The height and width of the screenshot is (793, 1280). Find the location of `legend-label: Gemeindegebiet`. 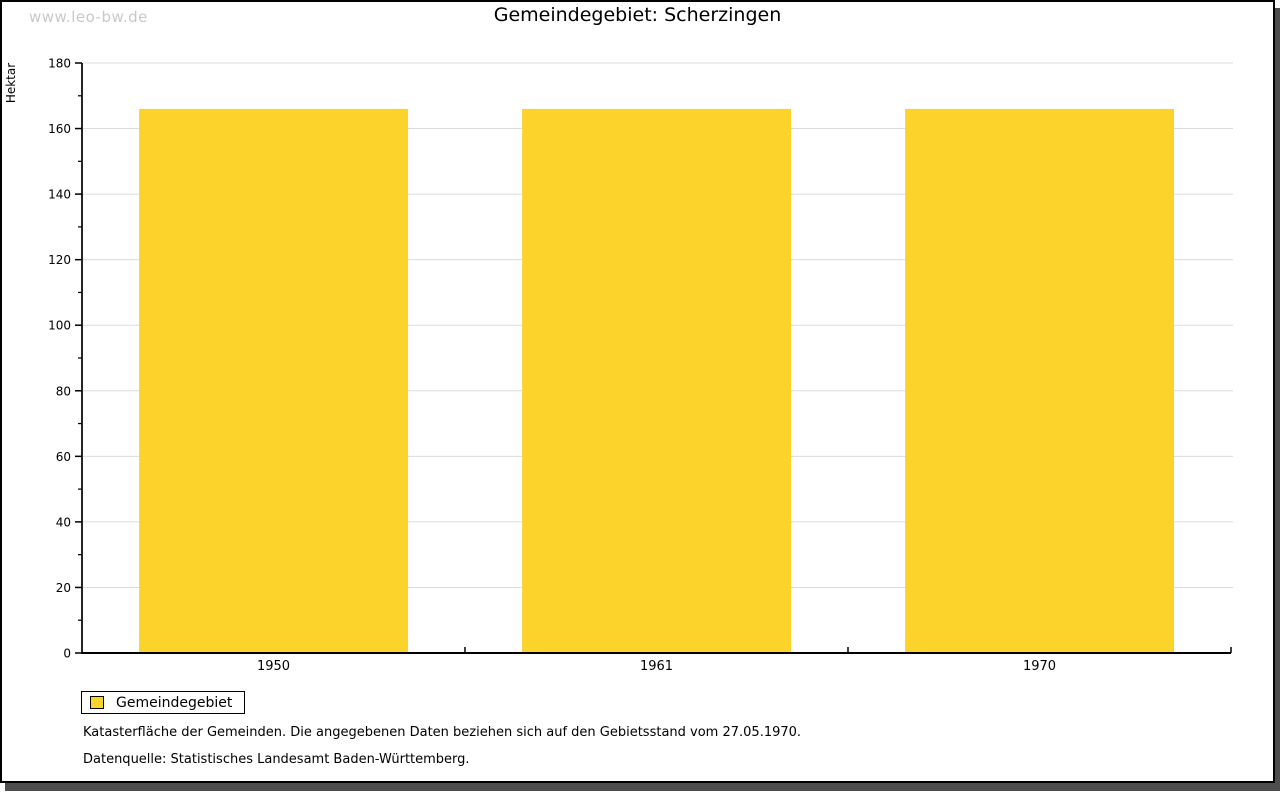

legend-label: Gemeindegebiet is located at coordinates (174, 702).